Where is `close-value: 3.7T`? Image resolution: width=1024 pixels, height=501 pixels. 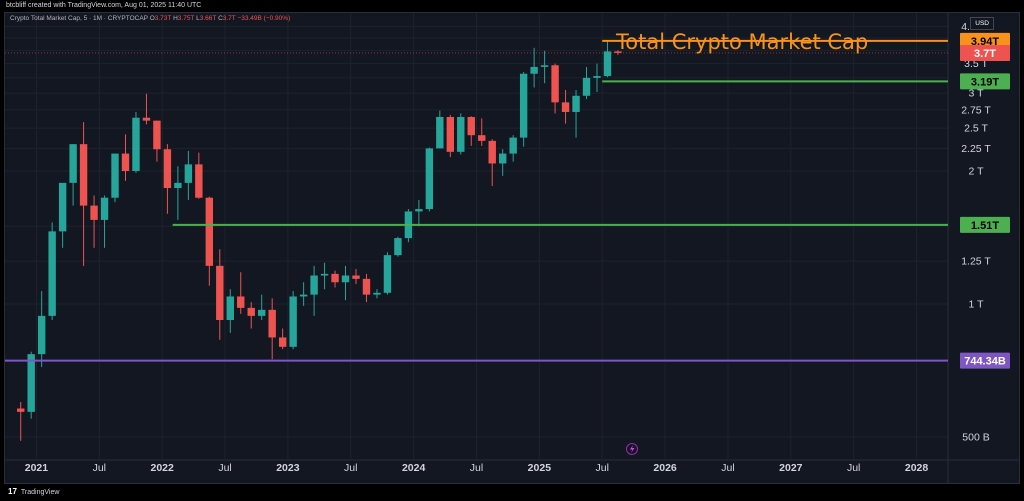
close-value: 3.7T is located at coordinates (229, 18).